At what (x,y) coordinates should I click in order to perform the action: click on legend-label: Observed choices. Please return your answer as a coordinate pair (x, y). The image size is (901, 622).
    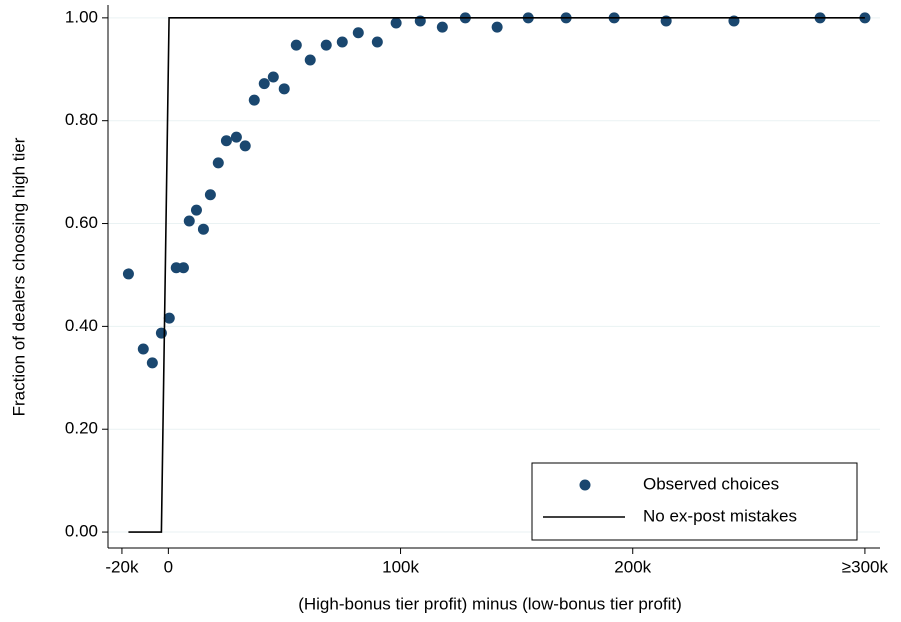
    Looking at the image, I should click on (711, 483).